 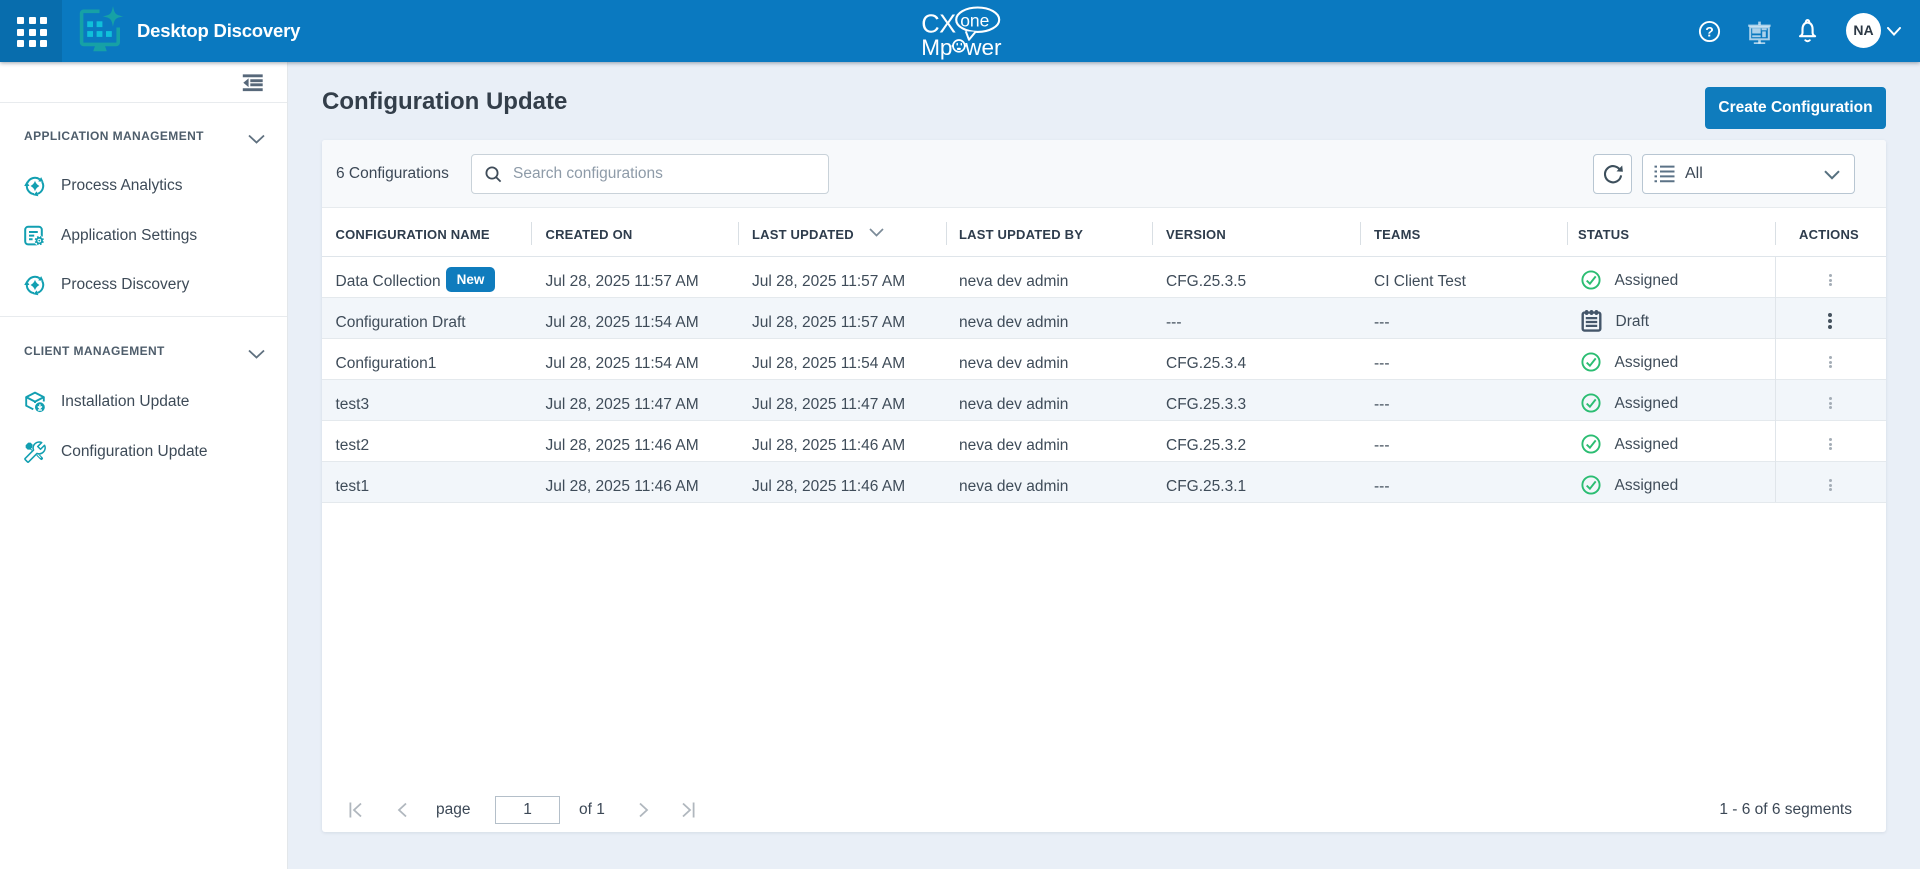 I want to click on svg-text: one, so click(x=974, y=20).